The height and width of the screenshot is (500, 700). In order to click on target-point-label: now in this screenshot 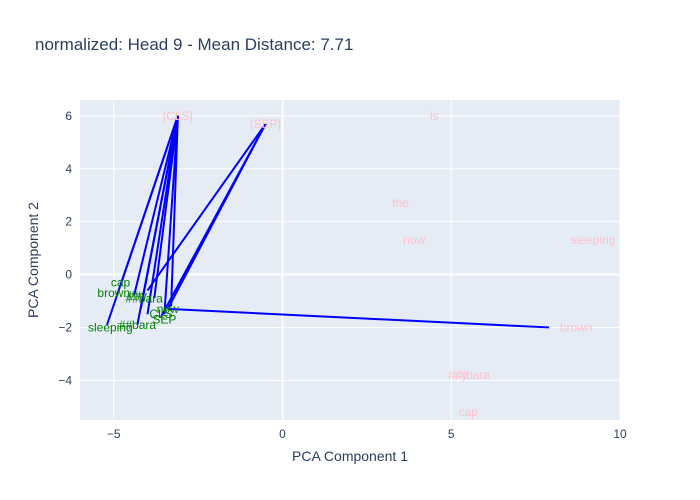, I will do `click(414, 240)`.